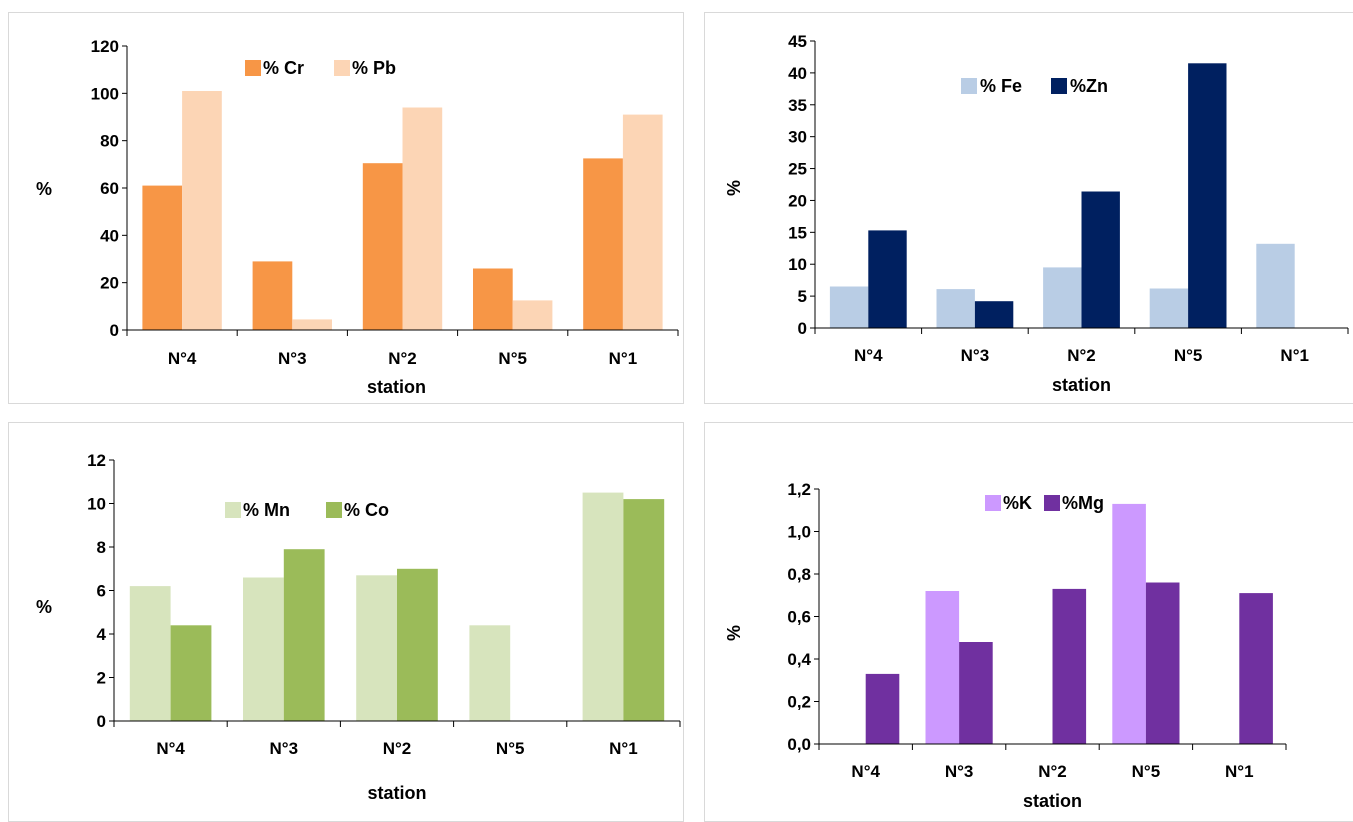 Image resolution: width=1353 pixels, height=822 pixels. I want to click on chart2-y-tick-label-6: 25, so click(797, 169).